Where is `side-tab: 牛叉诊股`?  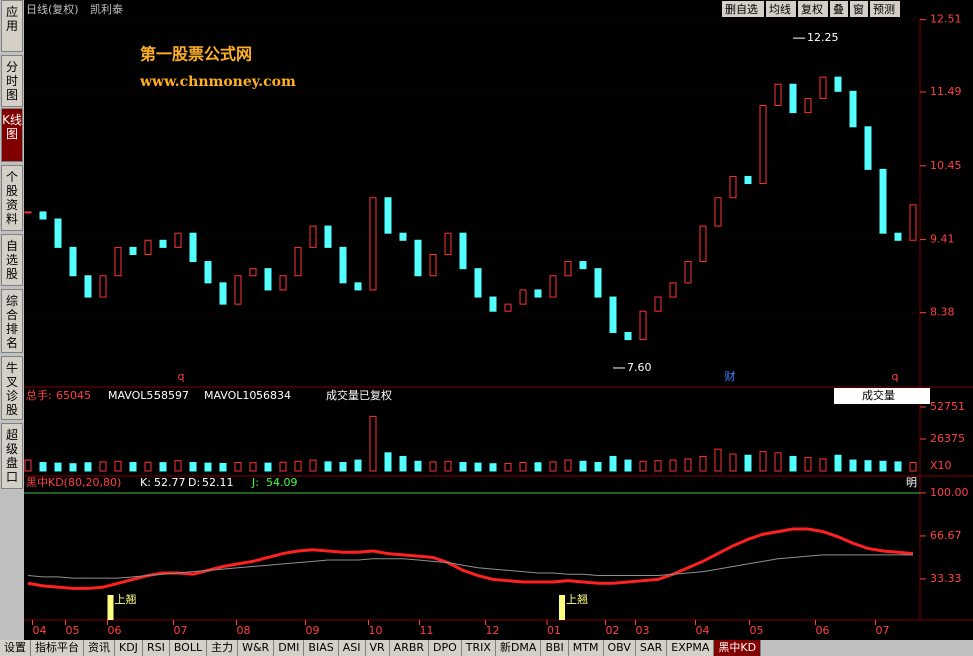
side-tab: 牛叉诊股 is located at coordinates (12, 388).